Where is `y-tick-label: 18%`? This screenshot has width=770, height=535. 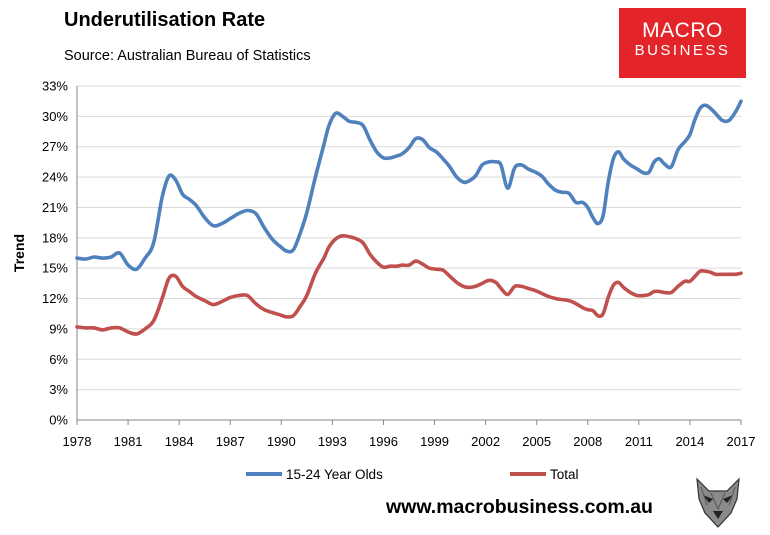
y-tick-label: 18% is located at coordinates (55, 237).